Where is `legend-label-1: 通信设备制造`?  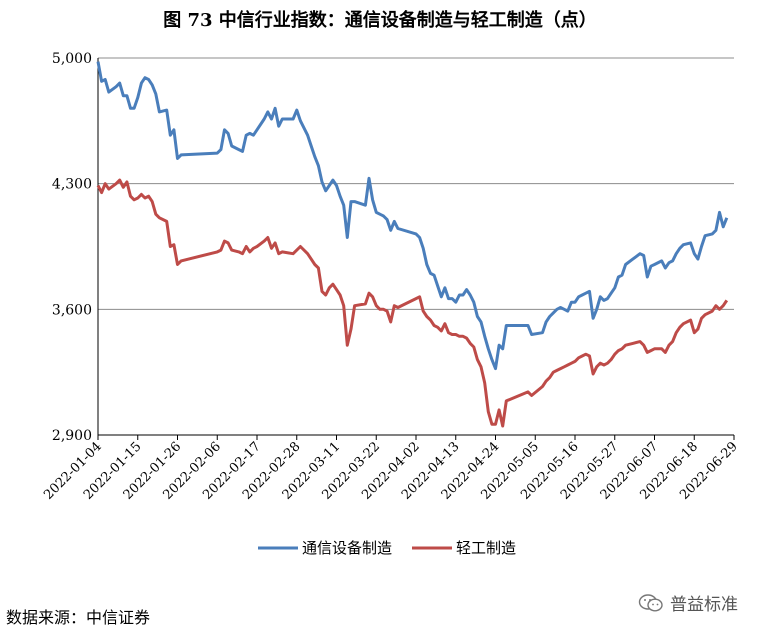 legend-label-1: 通信设备制造 is located at coordinates (347, 548).